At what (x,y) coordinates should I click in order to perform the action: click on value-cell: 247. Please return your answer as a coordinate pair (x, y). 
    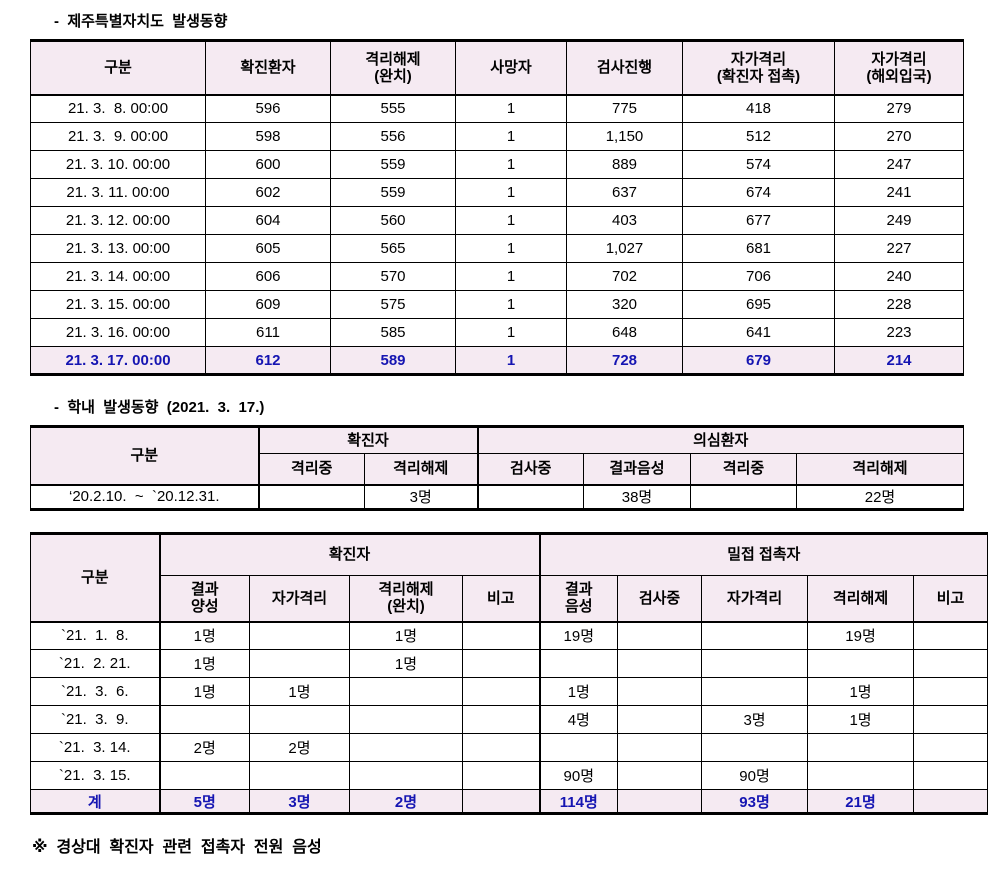
    Looking at the image, I should click on (899, 164).